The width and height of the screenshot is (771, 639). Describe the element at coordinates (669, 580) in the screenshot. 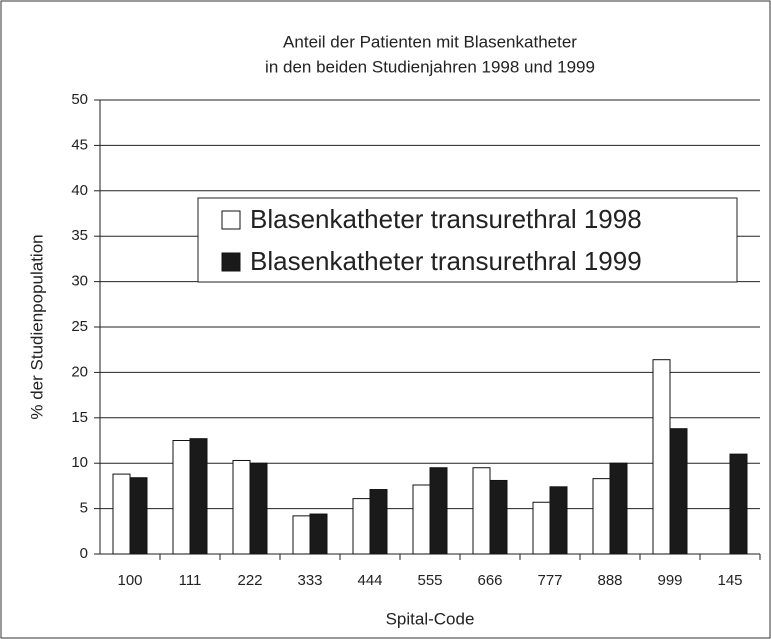

I see `x-tick-label: 999` at that location.